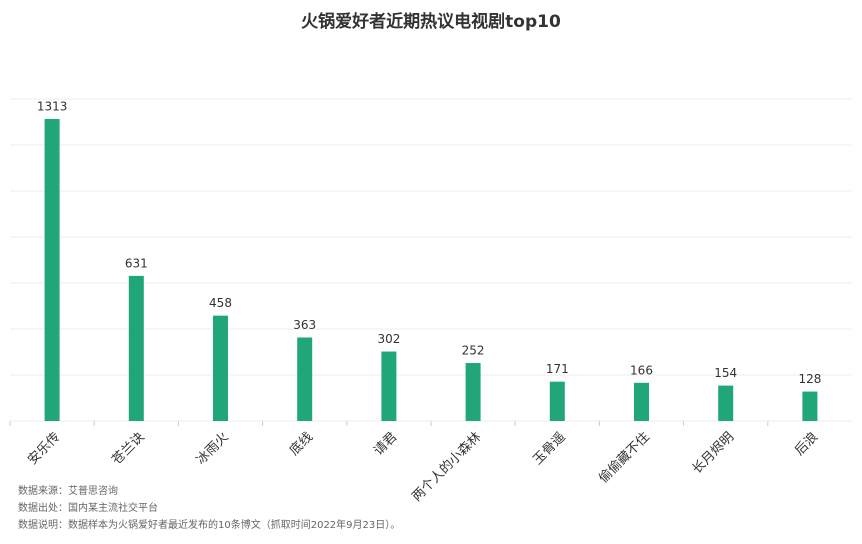 This screenshot has width=862, height=544. What do you see at coordinates (549, 449) in the screenshot?
I see `x-tick-label: 玉骨遥` at bounding box center [549, 449].